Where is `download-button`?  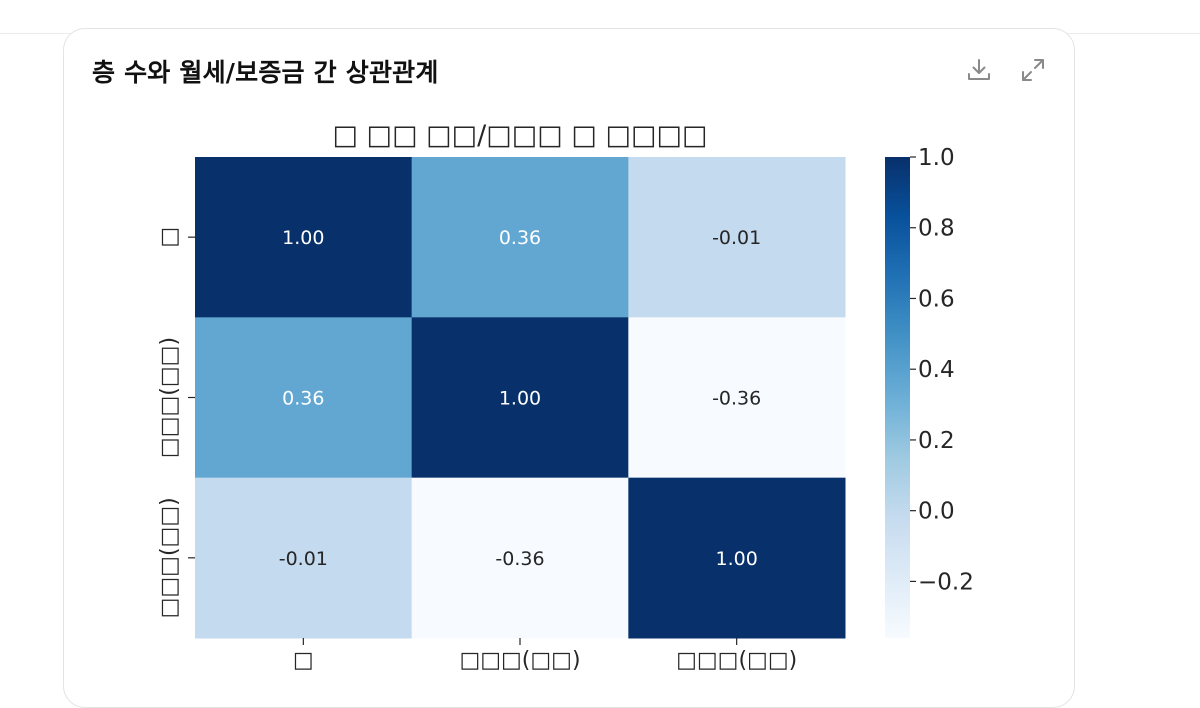
download-button is located at coordinates (979, 70).